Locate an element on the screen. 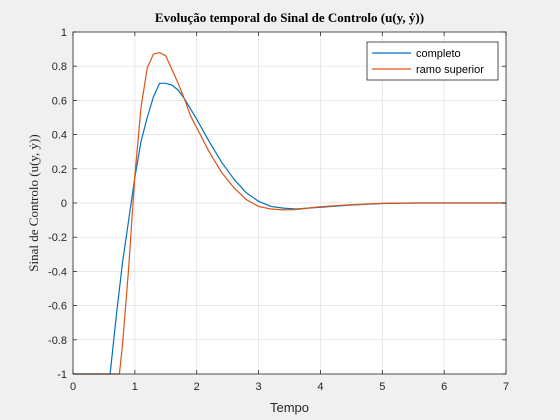  x-tick-label: 6 is located at coordinates (444, 387).